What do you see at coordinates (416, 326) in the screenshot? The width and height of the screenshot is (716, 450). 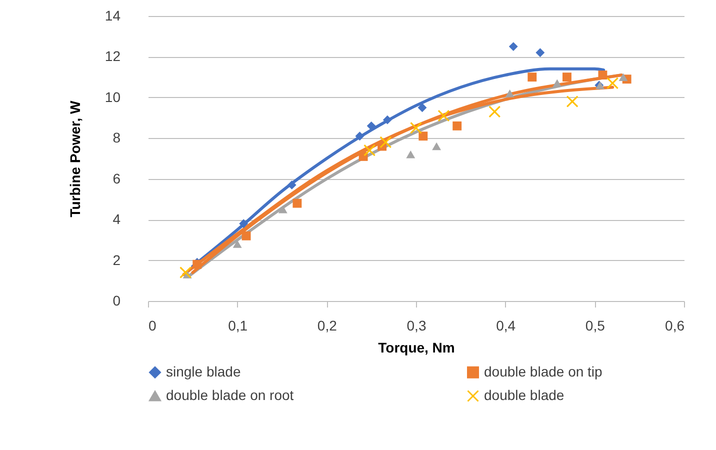 I see `x-tick-label: 0,3` at bounding box center [416, 326].